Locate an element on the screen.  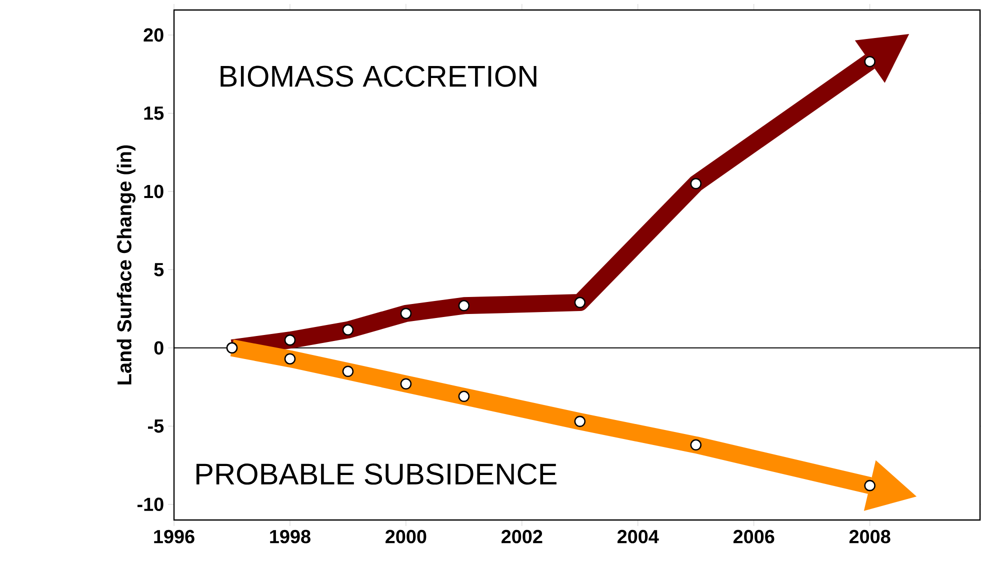
y-tick-label: 10 is located at coordinates (154, 191).